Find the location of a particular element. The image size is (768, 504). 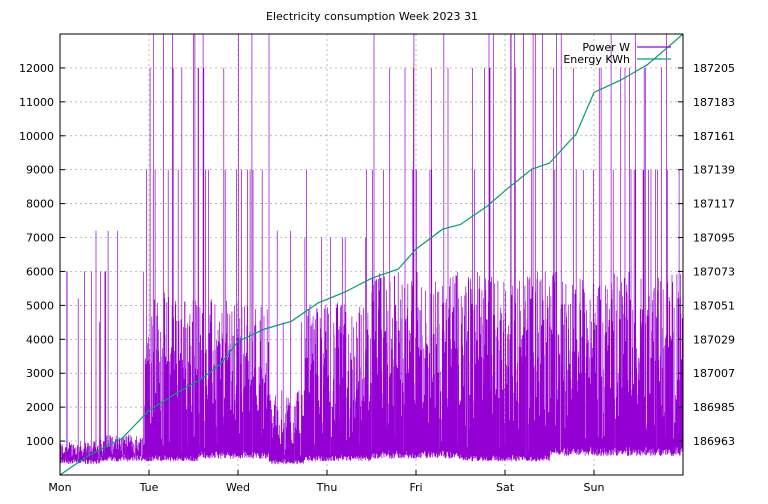

y-tick-label-left: 10000 is located at coordinates (36, 136).